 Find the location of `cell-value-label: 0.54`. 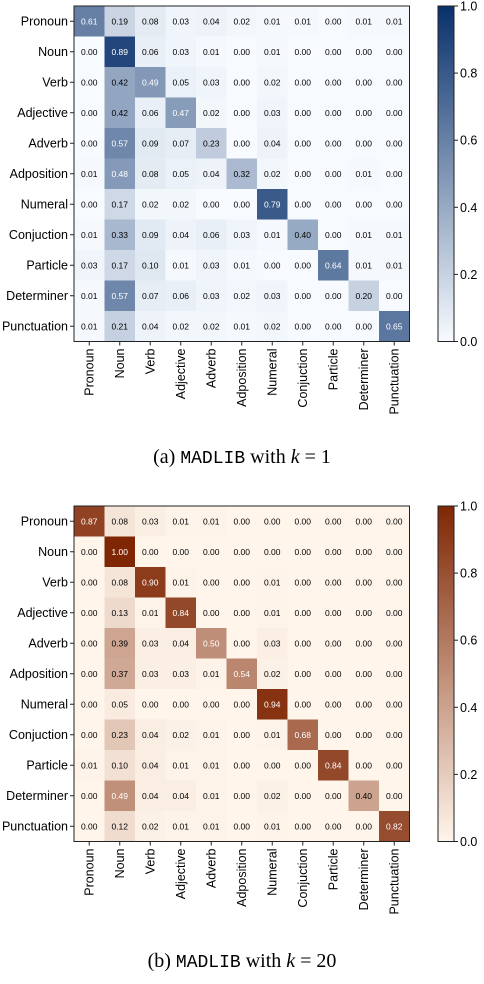

cell-value-label: 0.54 is located at coordinates (241, 674).